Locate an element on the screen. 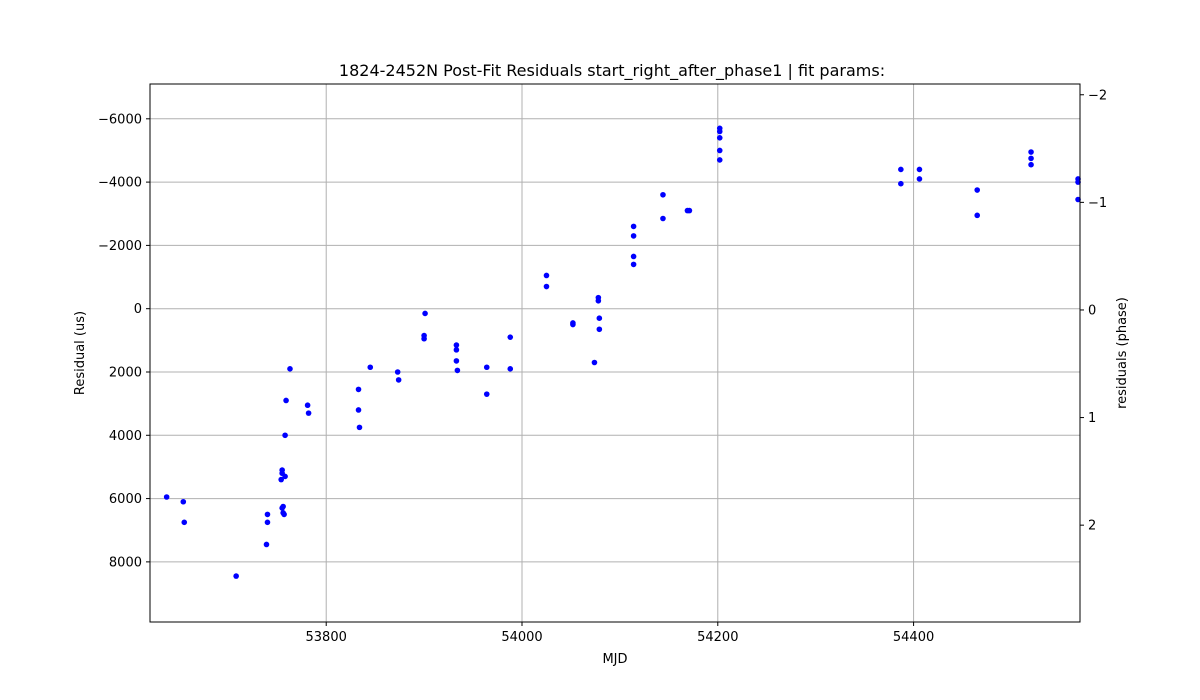 The width and height of the screenshot is (1200, 700). y-tick-label: 0 is located at coordinates (138, 309).